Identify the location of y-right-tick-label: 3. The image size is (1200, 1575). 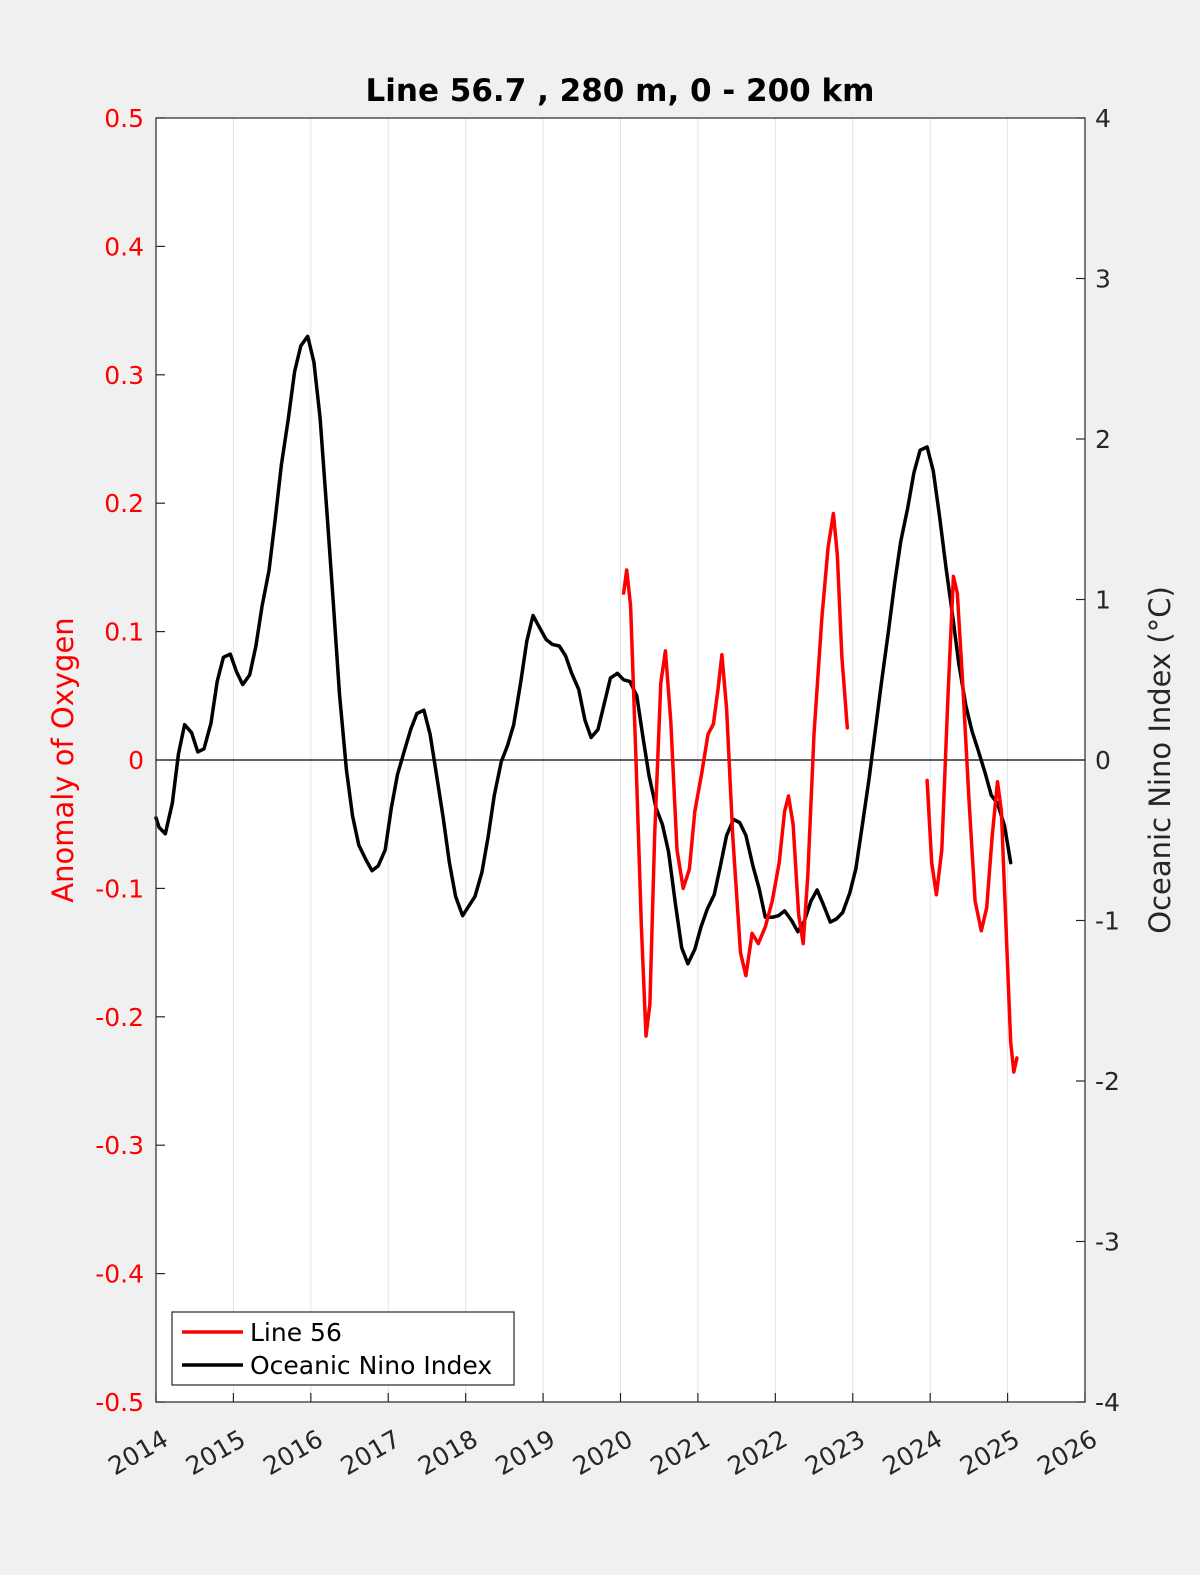
(1103, 279).